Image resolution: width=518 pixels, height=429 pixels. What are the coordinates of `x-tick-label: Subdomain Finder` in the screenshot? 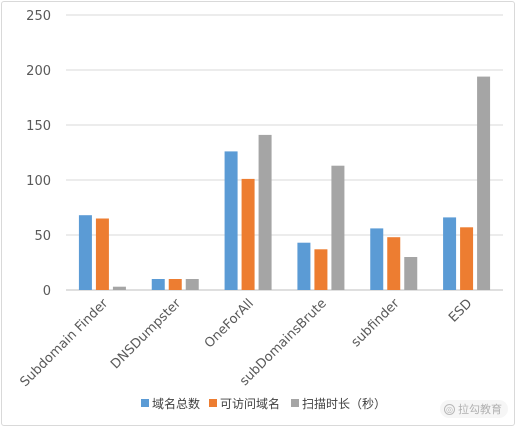 It's located at (65, 343).